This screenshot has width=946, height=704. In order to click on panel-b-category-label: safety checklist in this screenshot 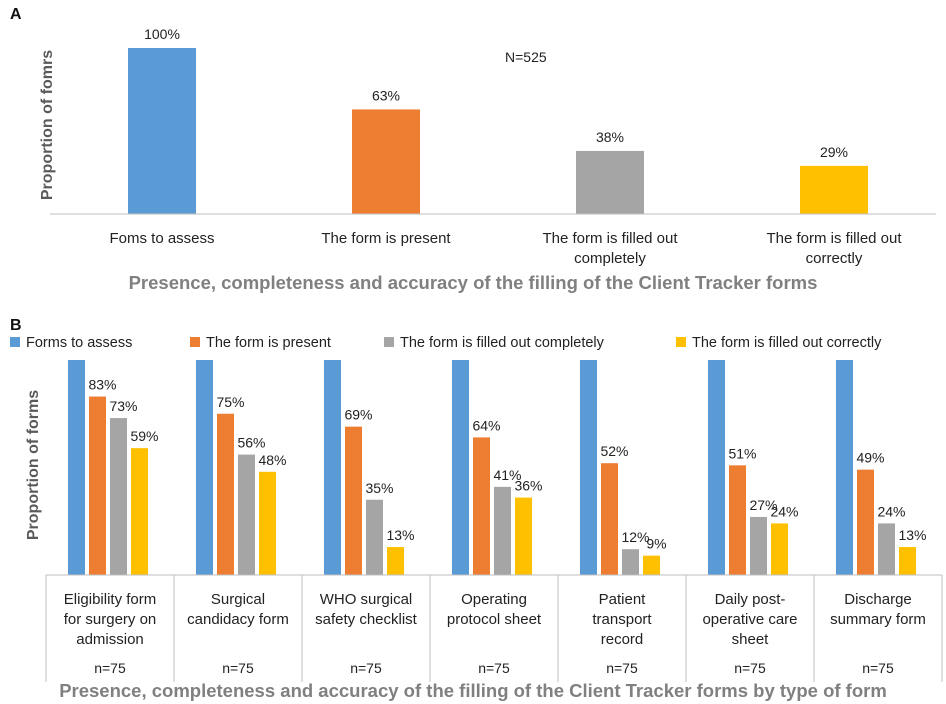, I will do `click(366, 619)`.